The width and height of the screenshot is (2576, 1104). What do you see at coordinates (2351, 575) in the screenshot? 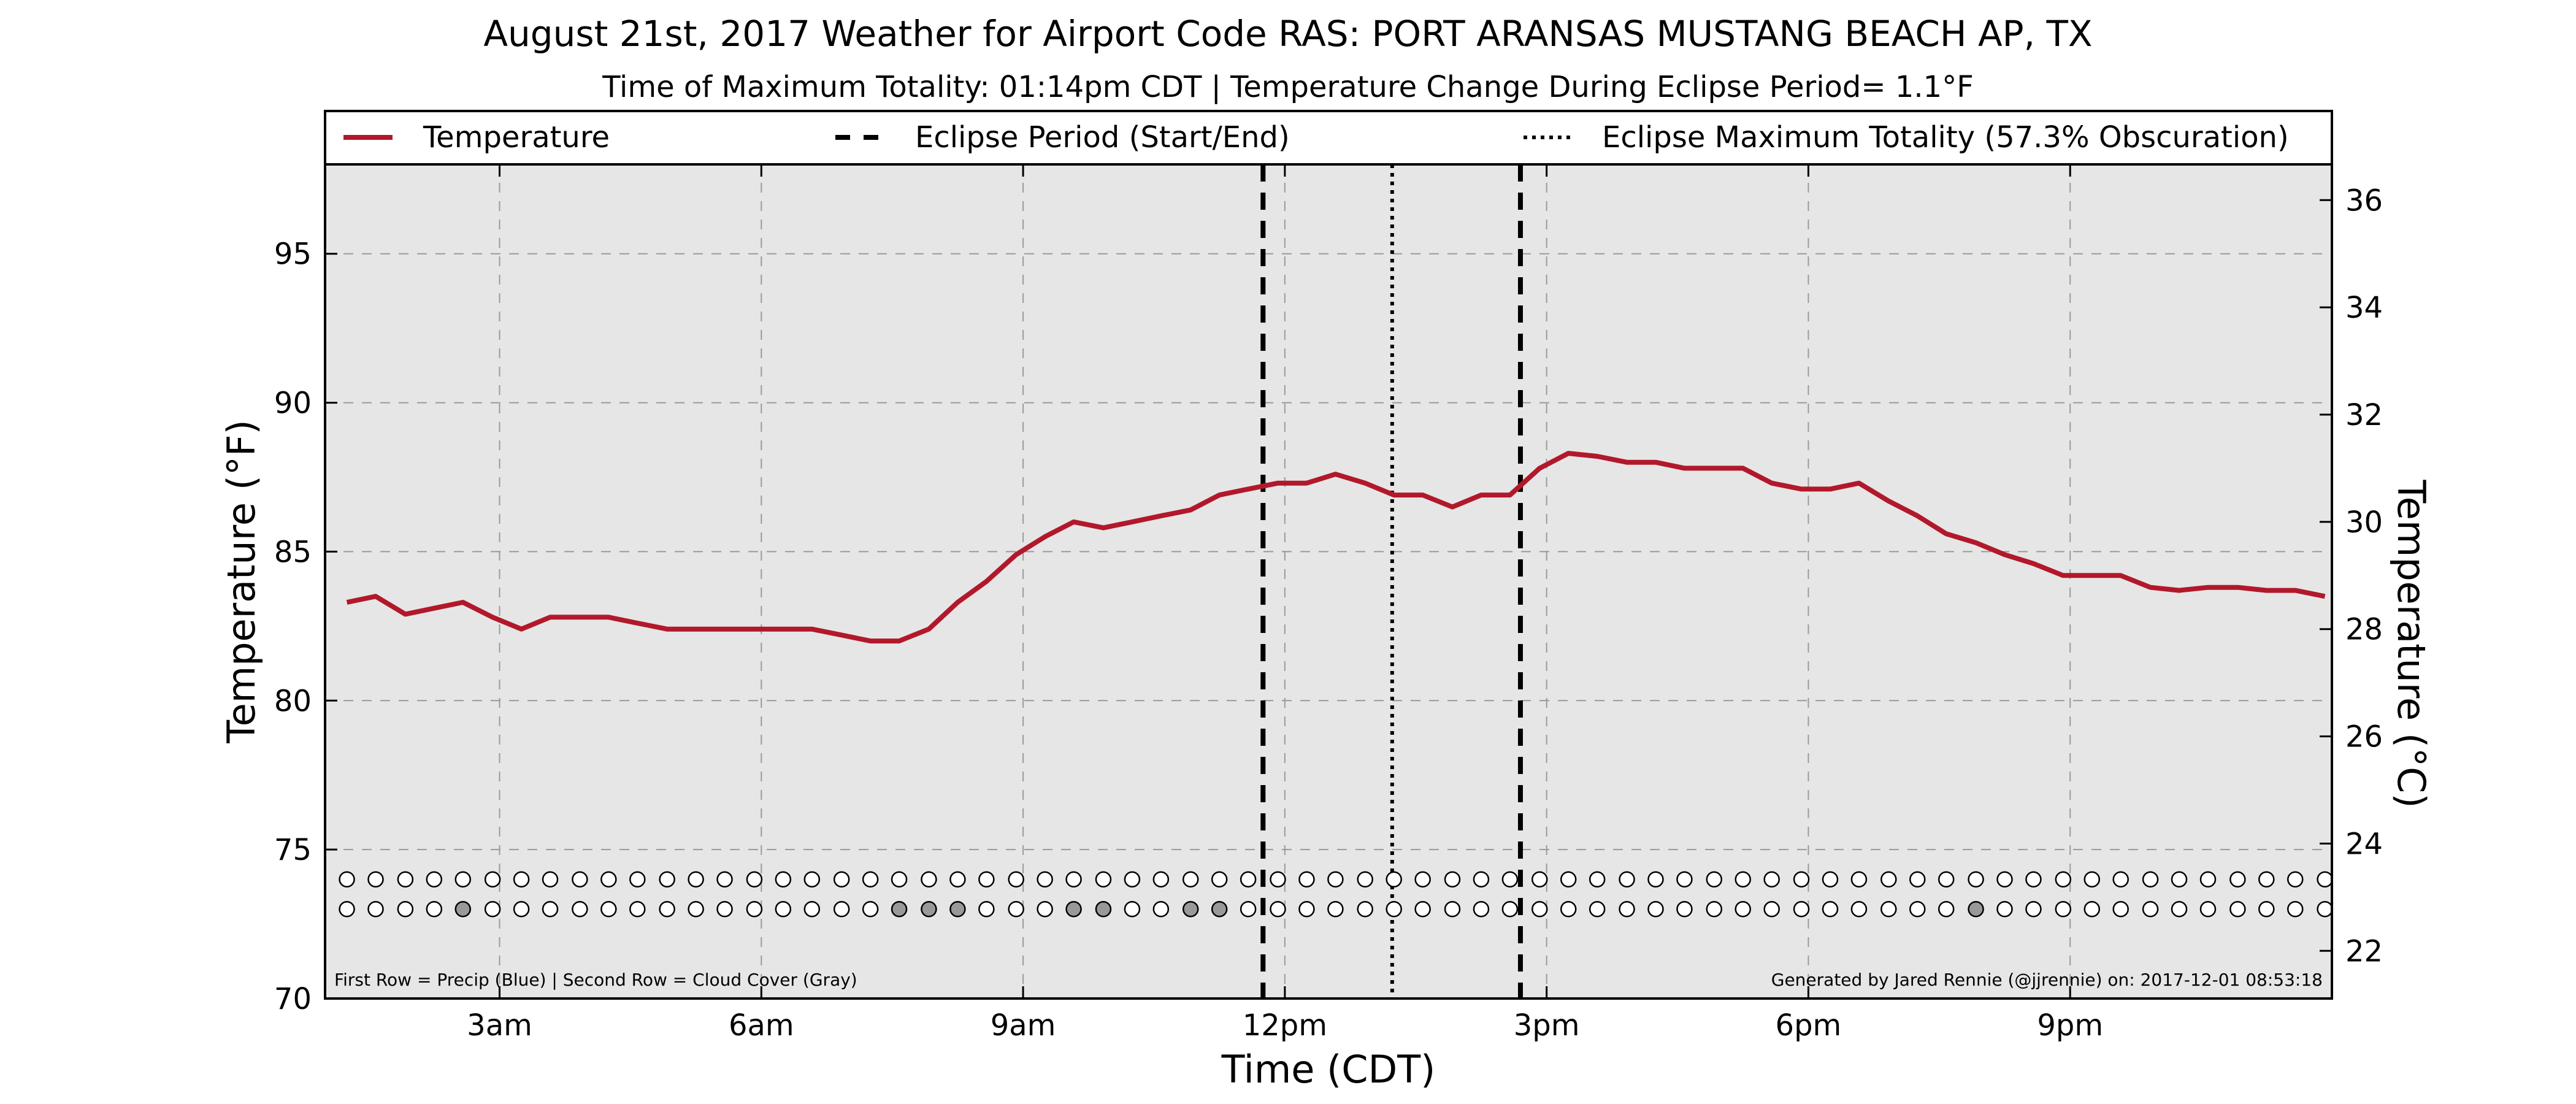
I see `y2-axis-ticks: 22 24 26 28 30 32 34 36` at bounding box center [2351, 575].